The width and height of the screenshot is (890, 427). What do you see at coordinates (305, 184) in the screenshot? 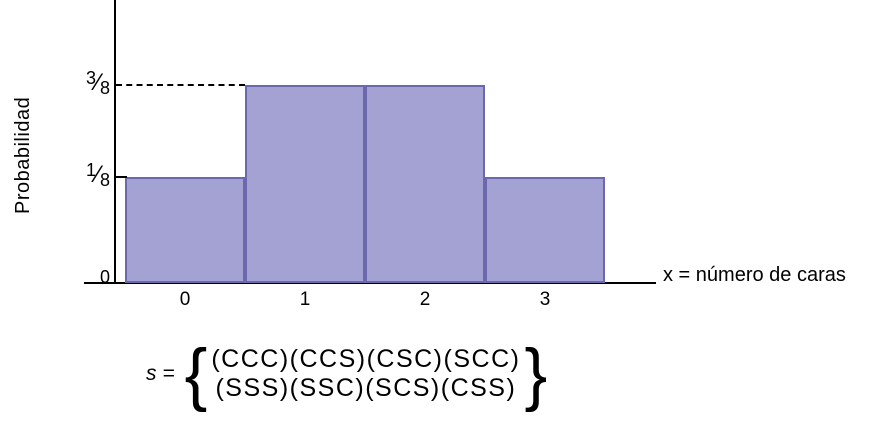
I see `bar-x1` at bounding box center [305, 184].